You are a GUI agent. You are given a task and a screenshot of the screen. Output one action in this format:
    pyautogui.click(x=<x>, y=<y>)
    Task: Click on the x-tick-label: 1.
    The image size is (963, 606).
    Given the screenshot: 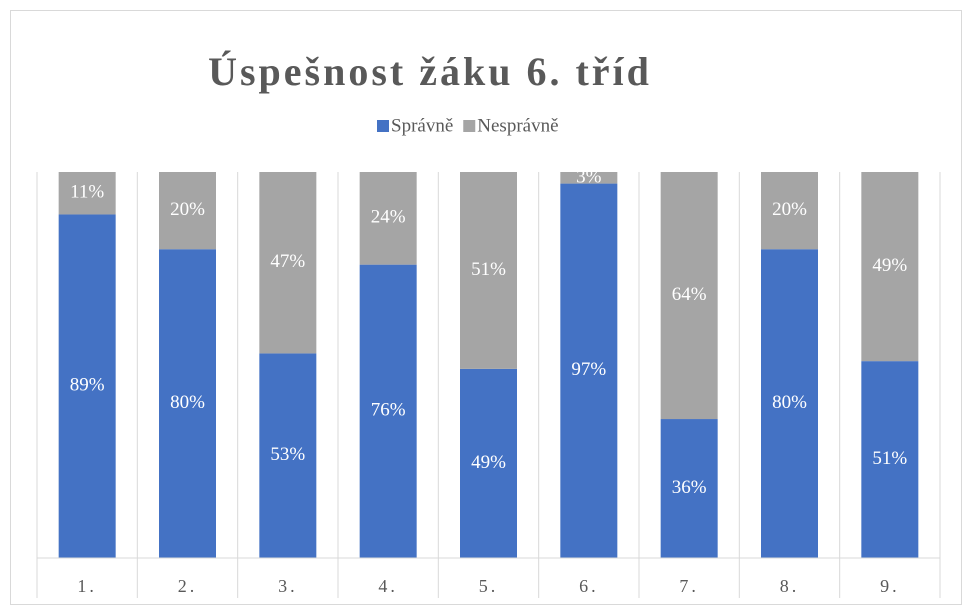 What is the action you would take?
    pyautogui.click(x=87, y=586)
    